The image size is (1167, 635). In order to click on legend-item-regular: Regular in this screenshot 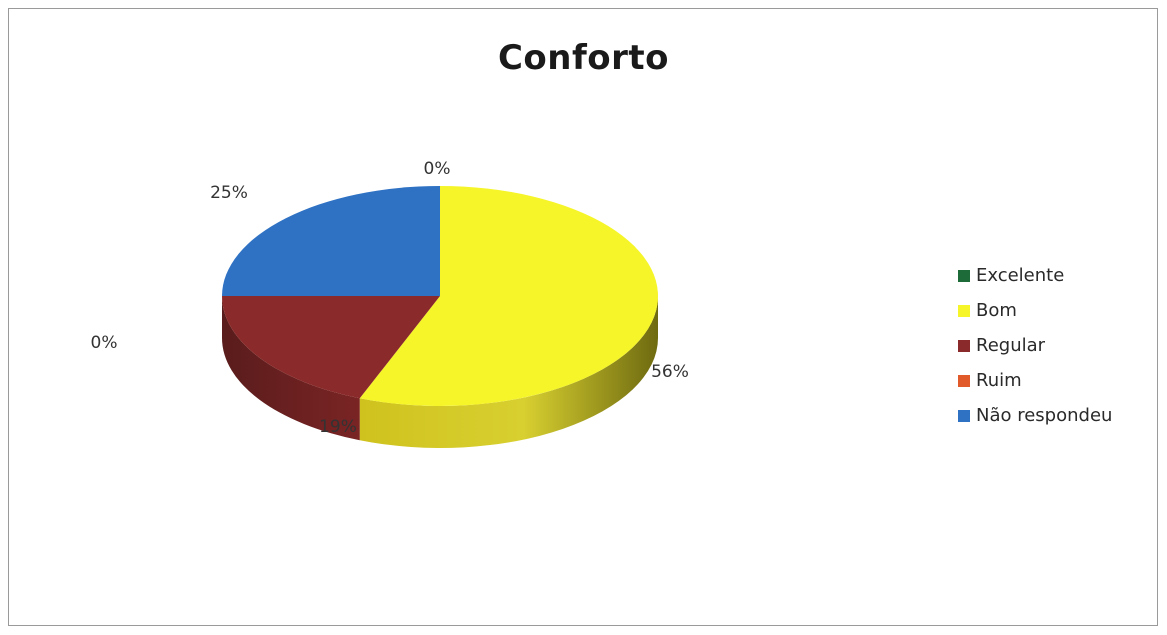, I will do `click(1058, 345)`.